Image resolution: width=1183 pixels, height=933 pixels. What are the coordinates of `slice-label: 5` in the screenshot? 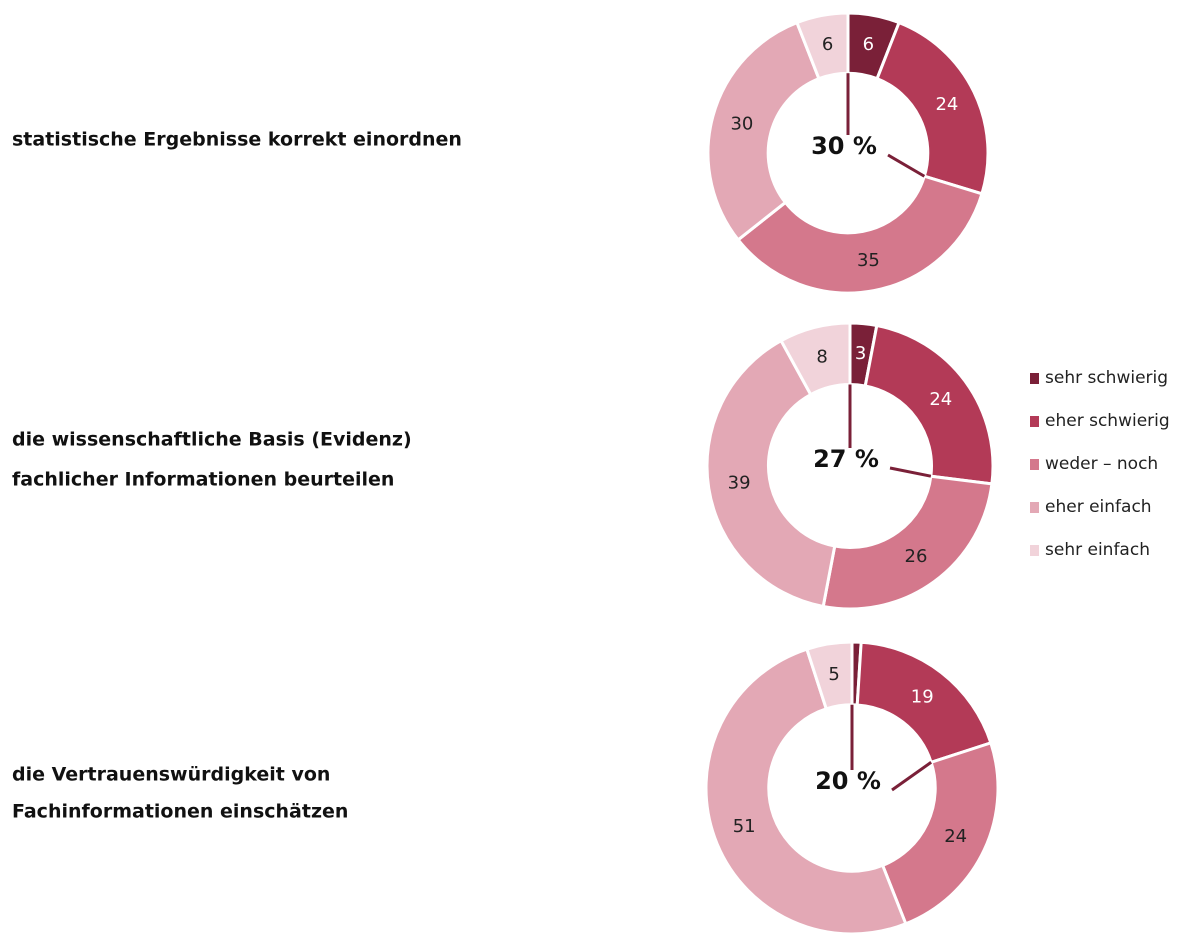 It's located at (833, 674).